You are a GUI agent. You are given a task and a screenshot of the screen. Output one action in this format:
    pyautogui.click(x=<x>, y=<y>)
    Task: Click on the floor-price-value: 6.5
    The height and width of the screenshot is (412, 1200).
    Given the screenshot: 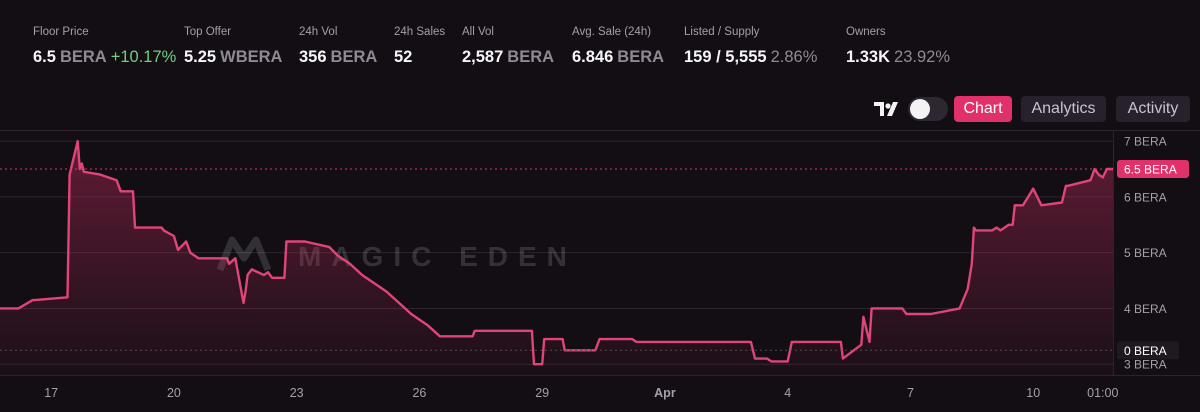 What is the action you would take?
    pyautogui.click(x=44, y=57)
    